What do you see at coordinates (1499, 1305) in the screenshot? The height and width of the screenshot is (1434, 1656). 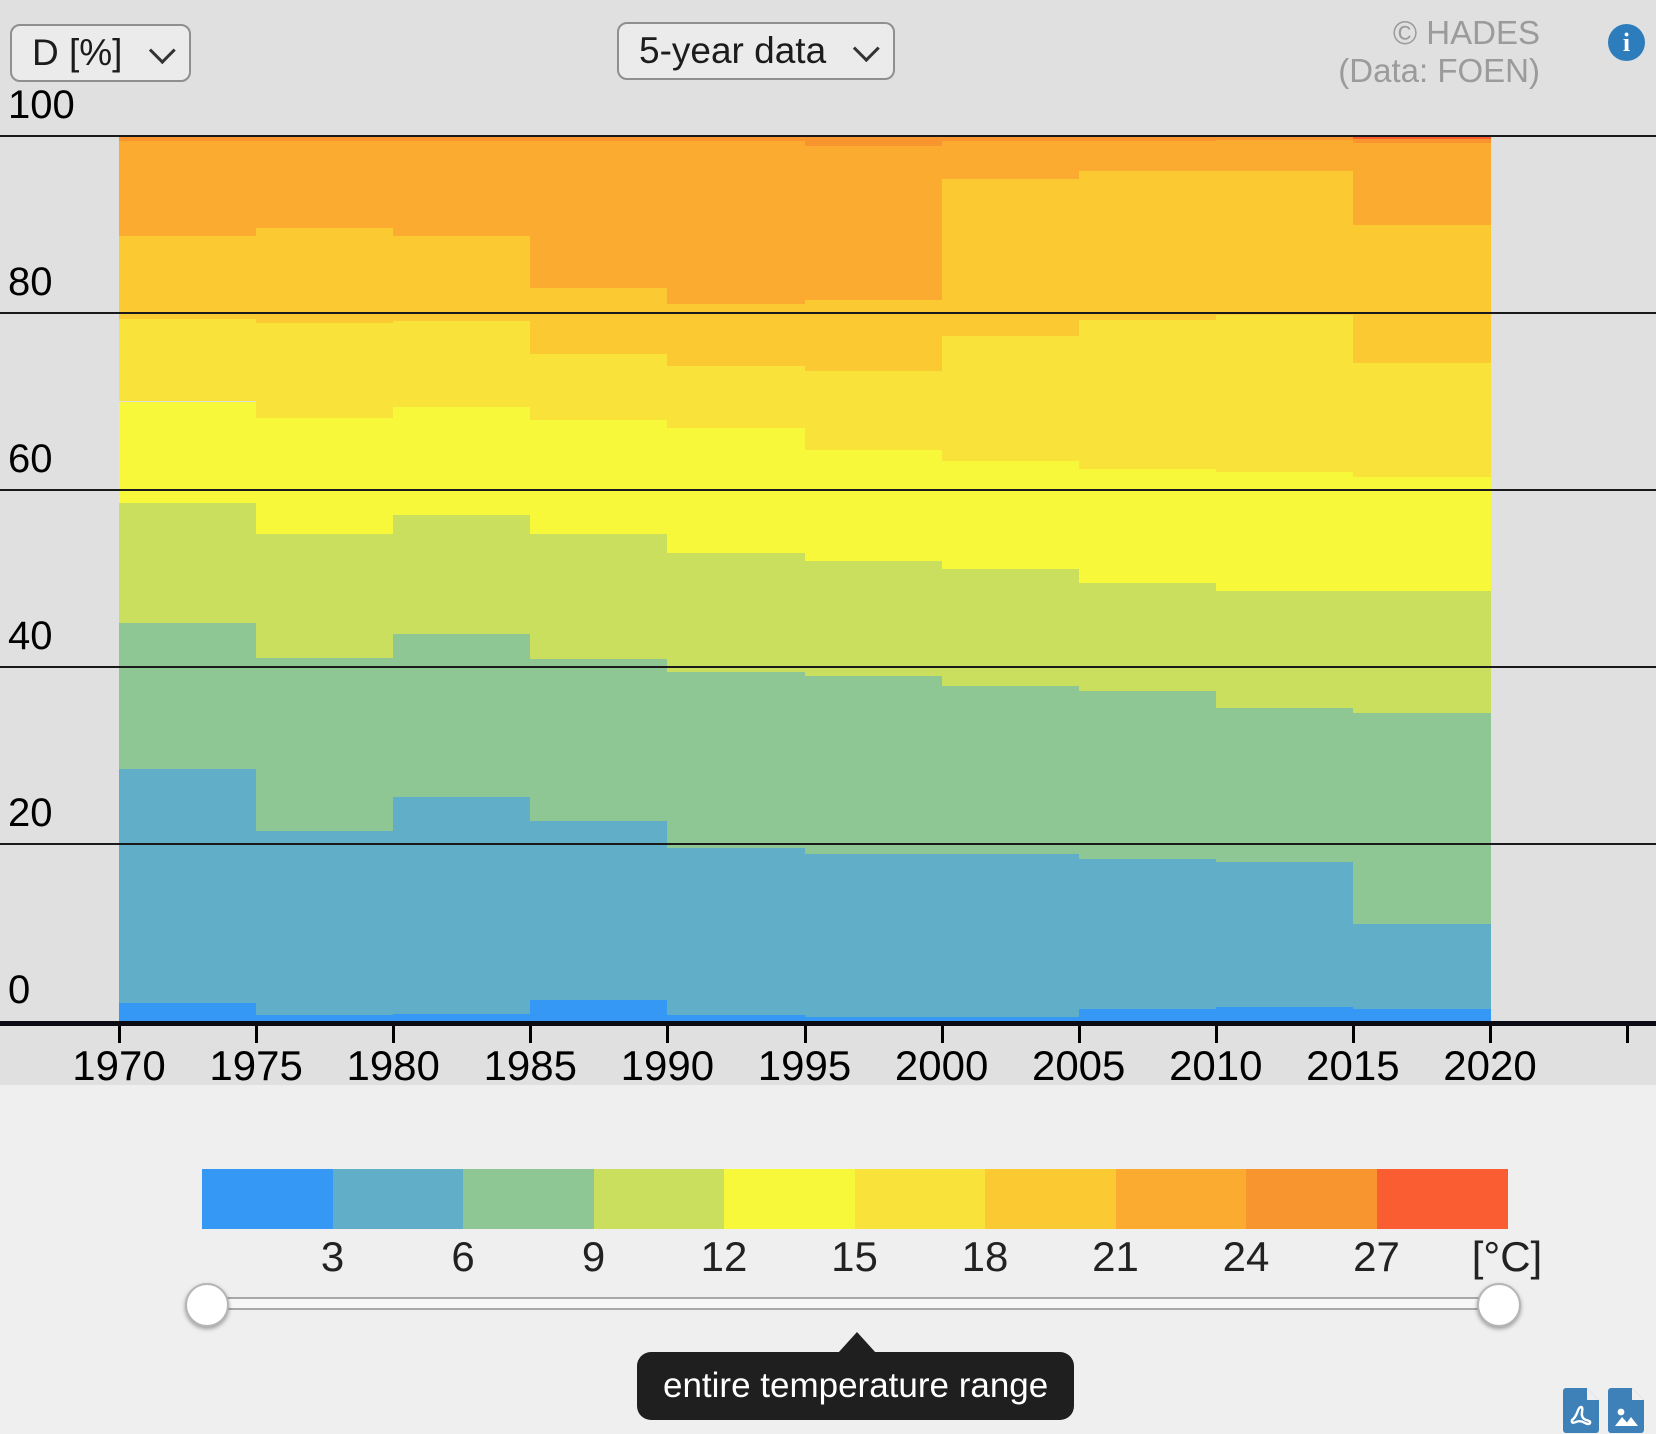 I see `slider-handle-right` at bounding box center [1499, 1305].